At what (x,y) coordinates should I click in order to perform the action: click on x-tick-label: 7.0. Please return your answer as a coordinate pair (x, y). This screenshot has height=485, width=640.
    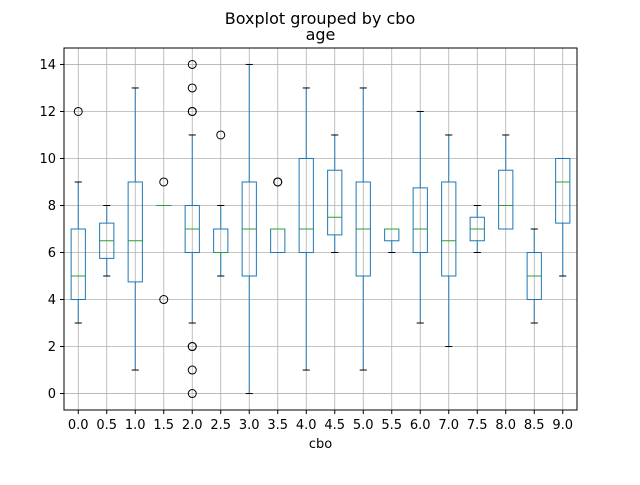
    Looking at the image, I should click on (448, 425).